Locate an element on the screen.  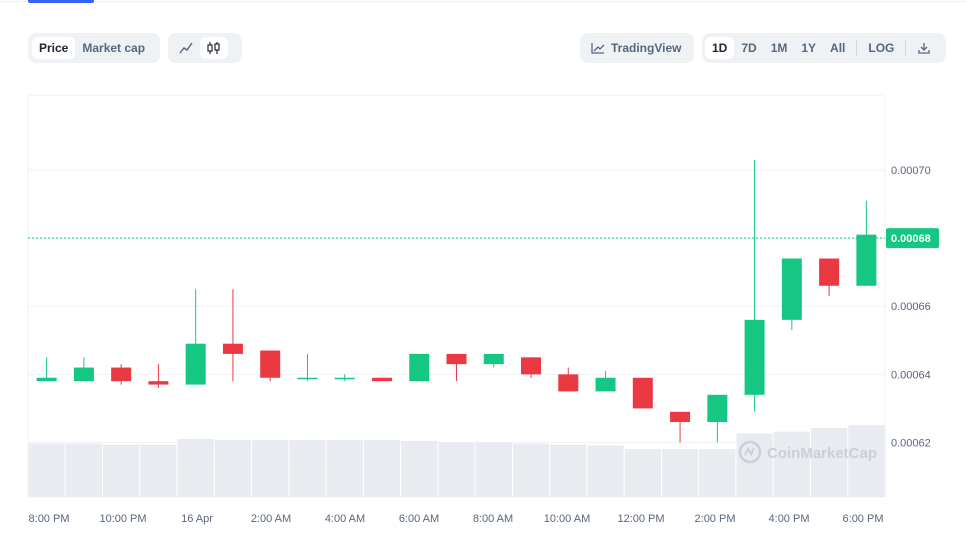
range-1y-button: 1Y is located at coordinates (809, 48).